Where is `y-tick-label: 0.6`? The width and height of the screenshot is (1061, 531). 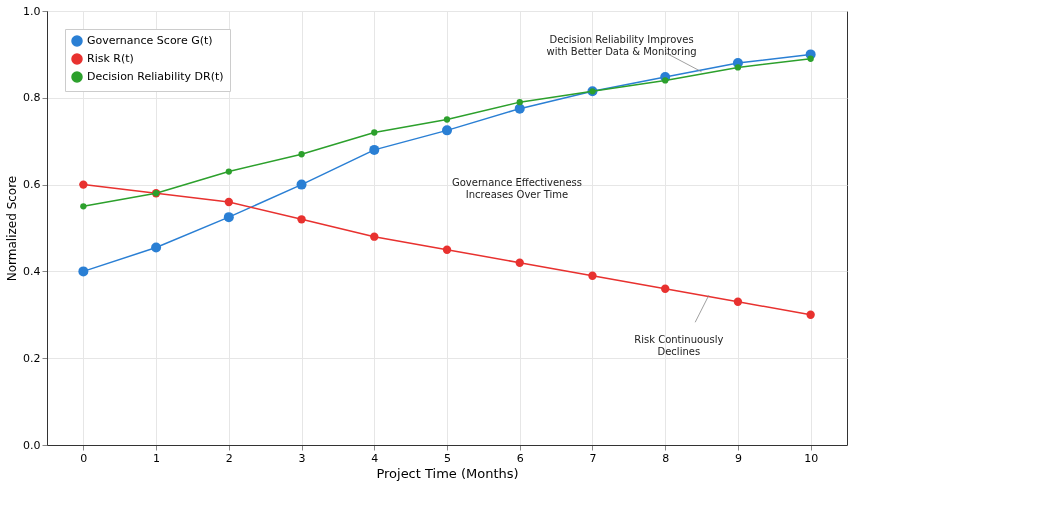
y-tick-label: 0.6 is located at coordinates (32, 185).